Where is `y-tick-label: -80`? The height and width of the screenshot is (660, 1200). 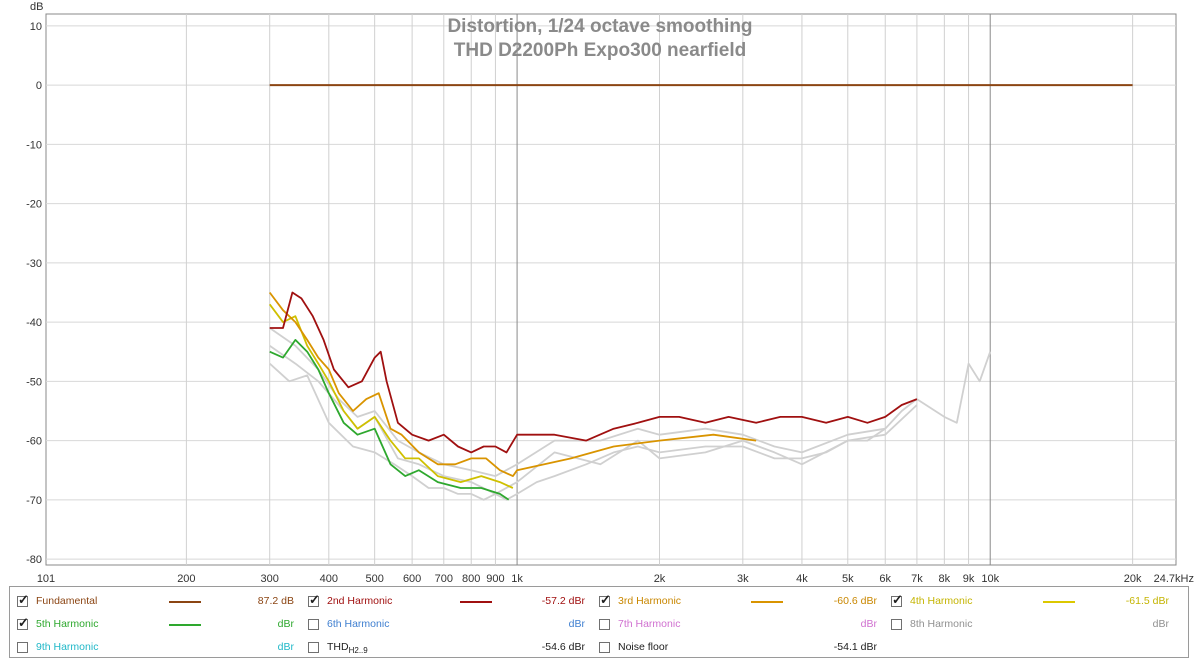 y-tick-label: -80 is located at coordinates (34, 560).